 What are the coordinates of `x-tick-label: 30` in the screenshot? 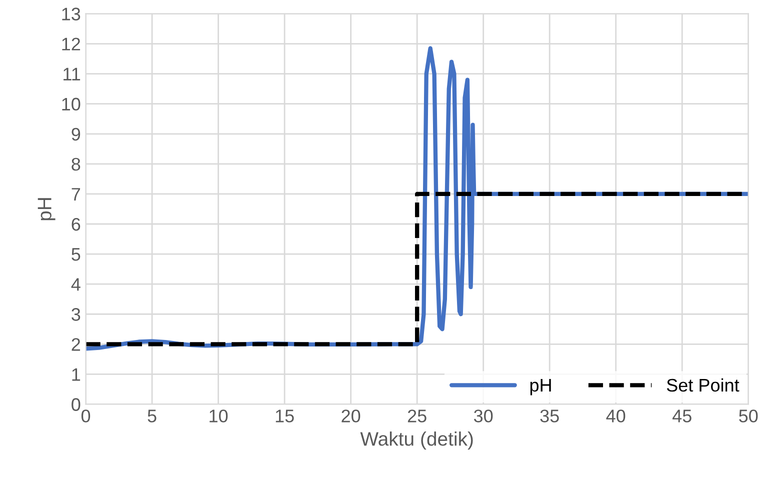 It's located at (483, 416).